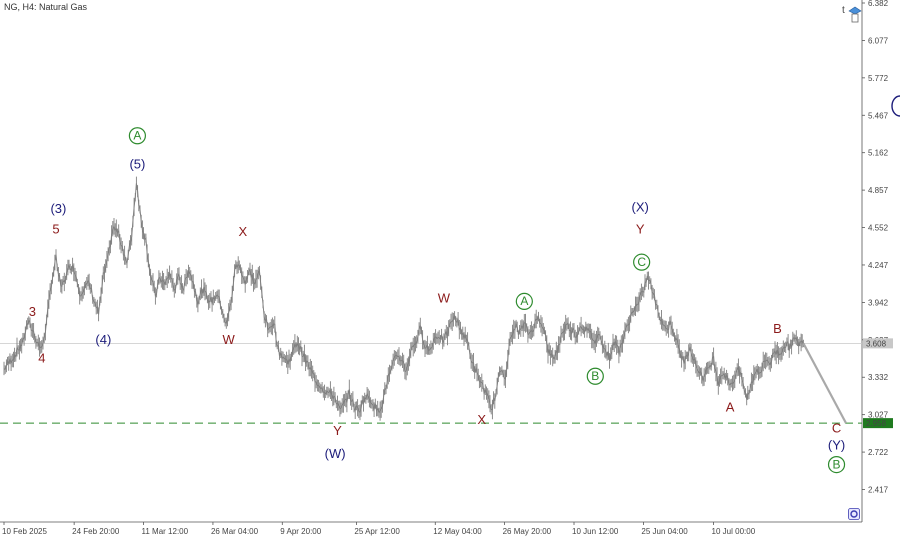 The width and height of the screenshot is (900, 543). Describe the element at coordinates (878, 115) in the screenshot. I see `y-tick-label: 5.467` at that location.